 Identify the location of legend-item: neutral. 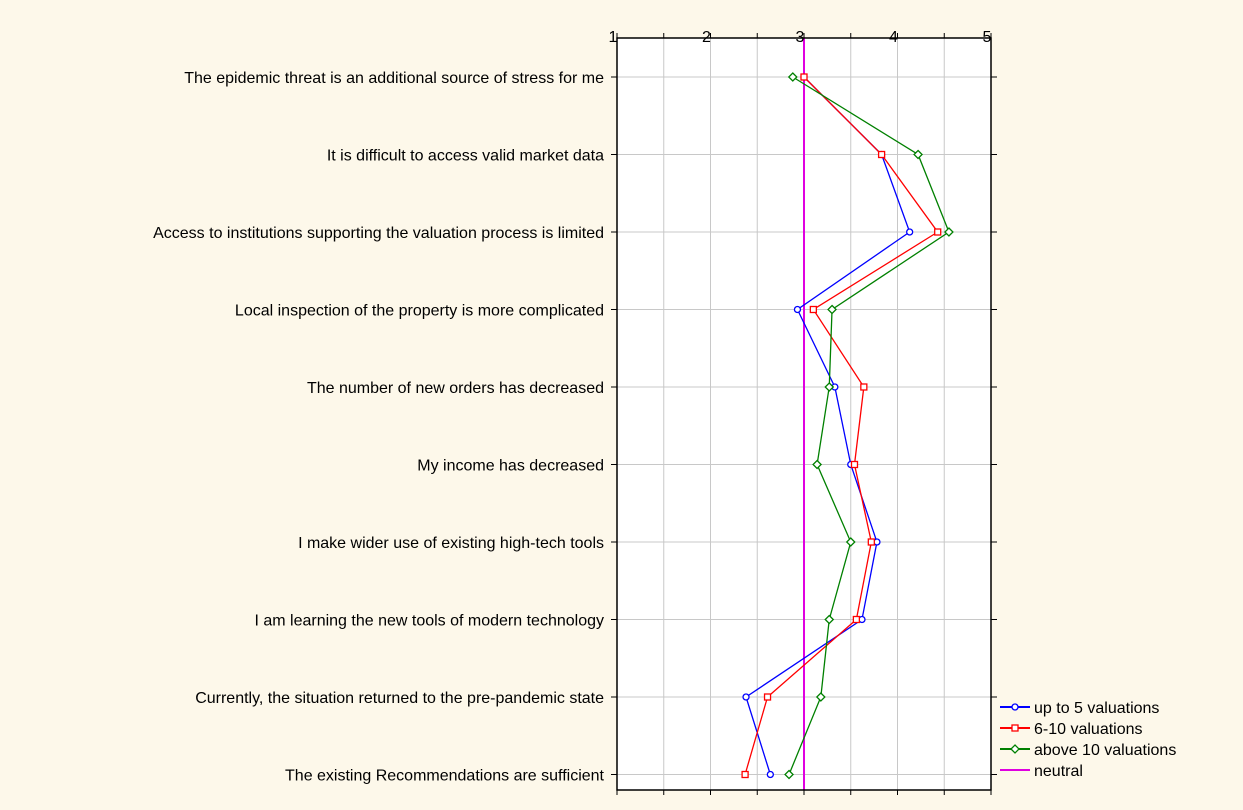
(1041, 771).